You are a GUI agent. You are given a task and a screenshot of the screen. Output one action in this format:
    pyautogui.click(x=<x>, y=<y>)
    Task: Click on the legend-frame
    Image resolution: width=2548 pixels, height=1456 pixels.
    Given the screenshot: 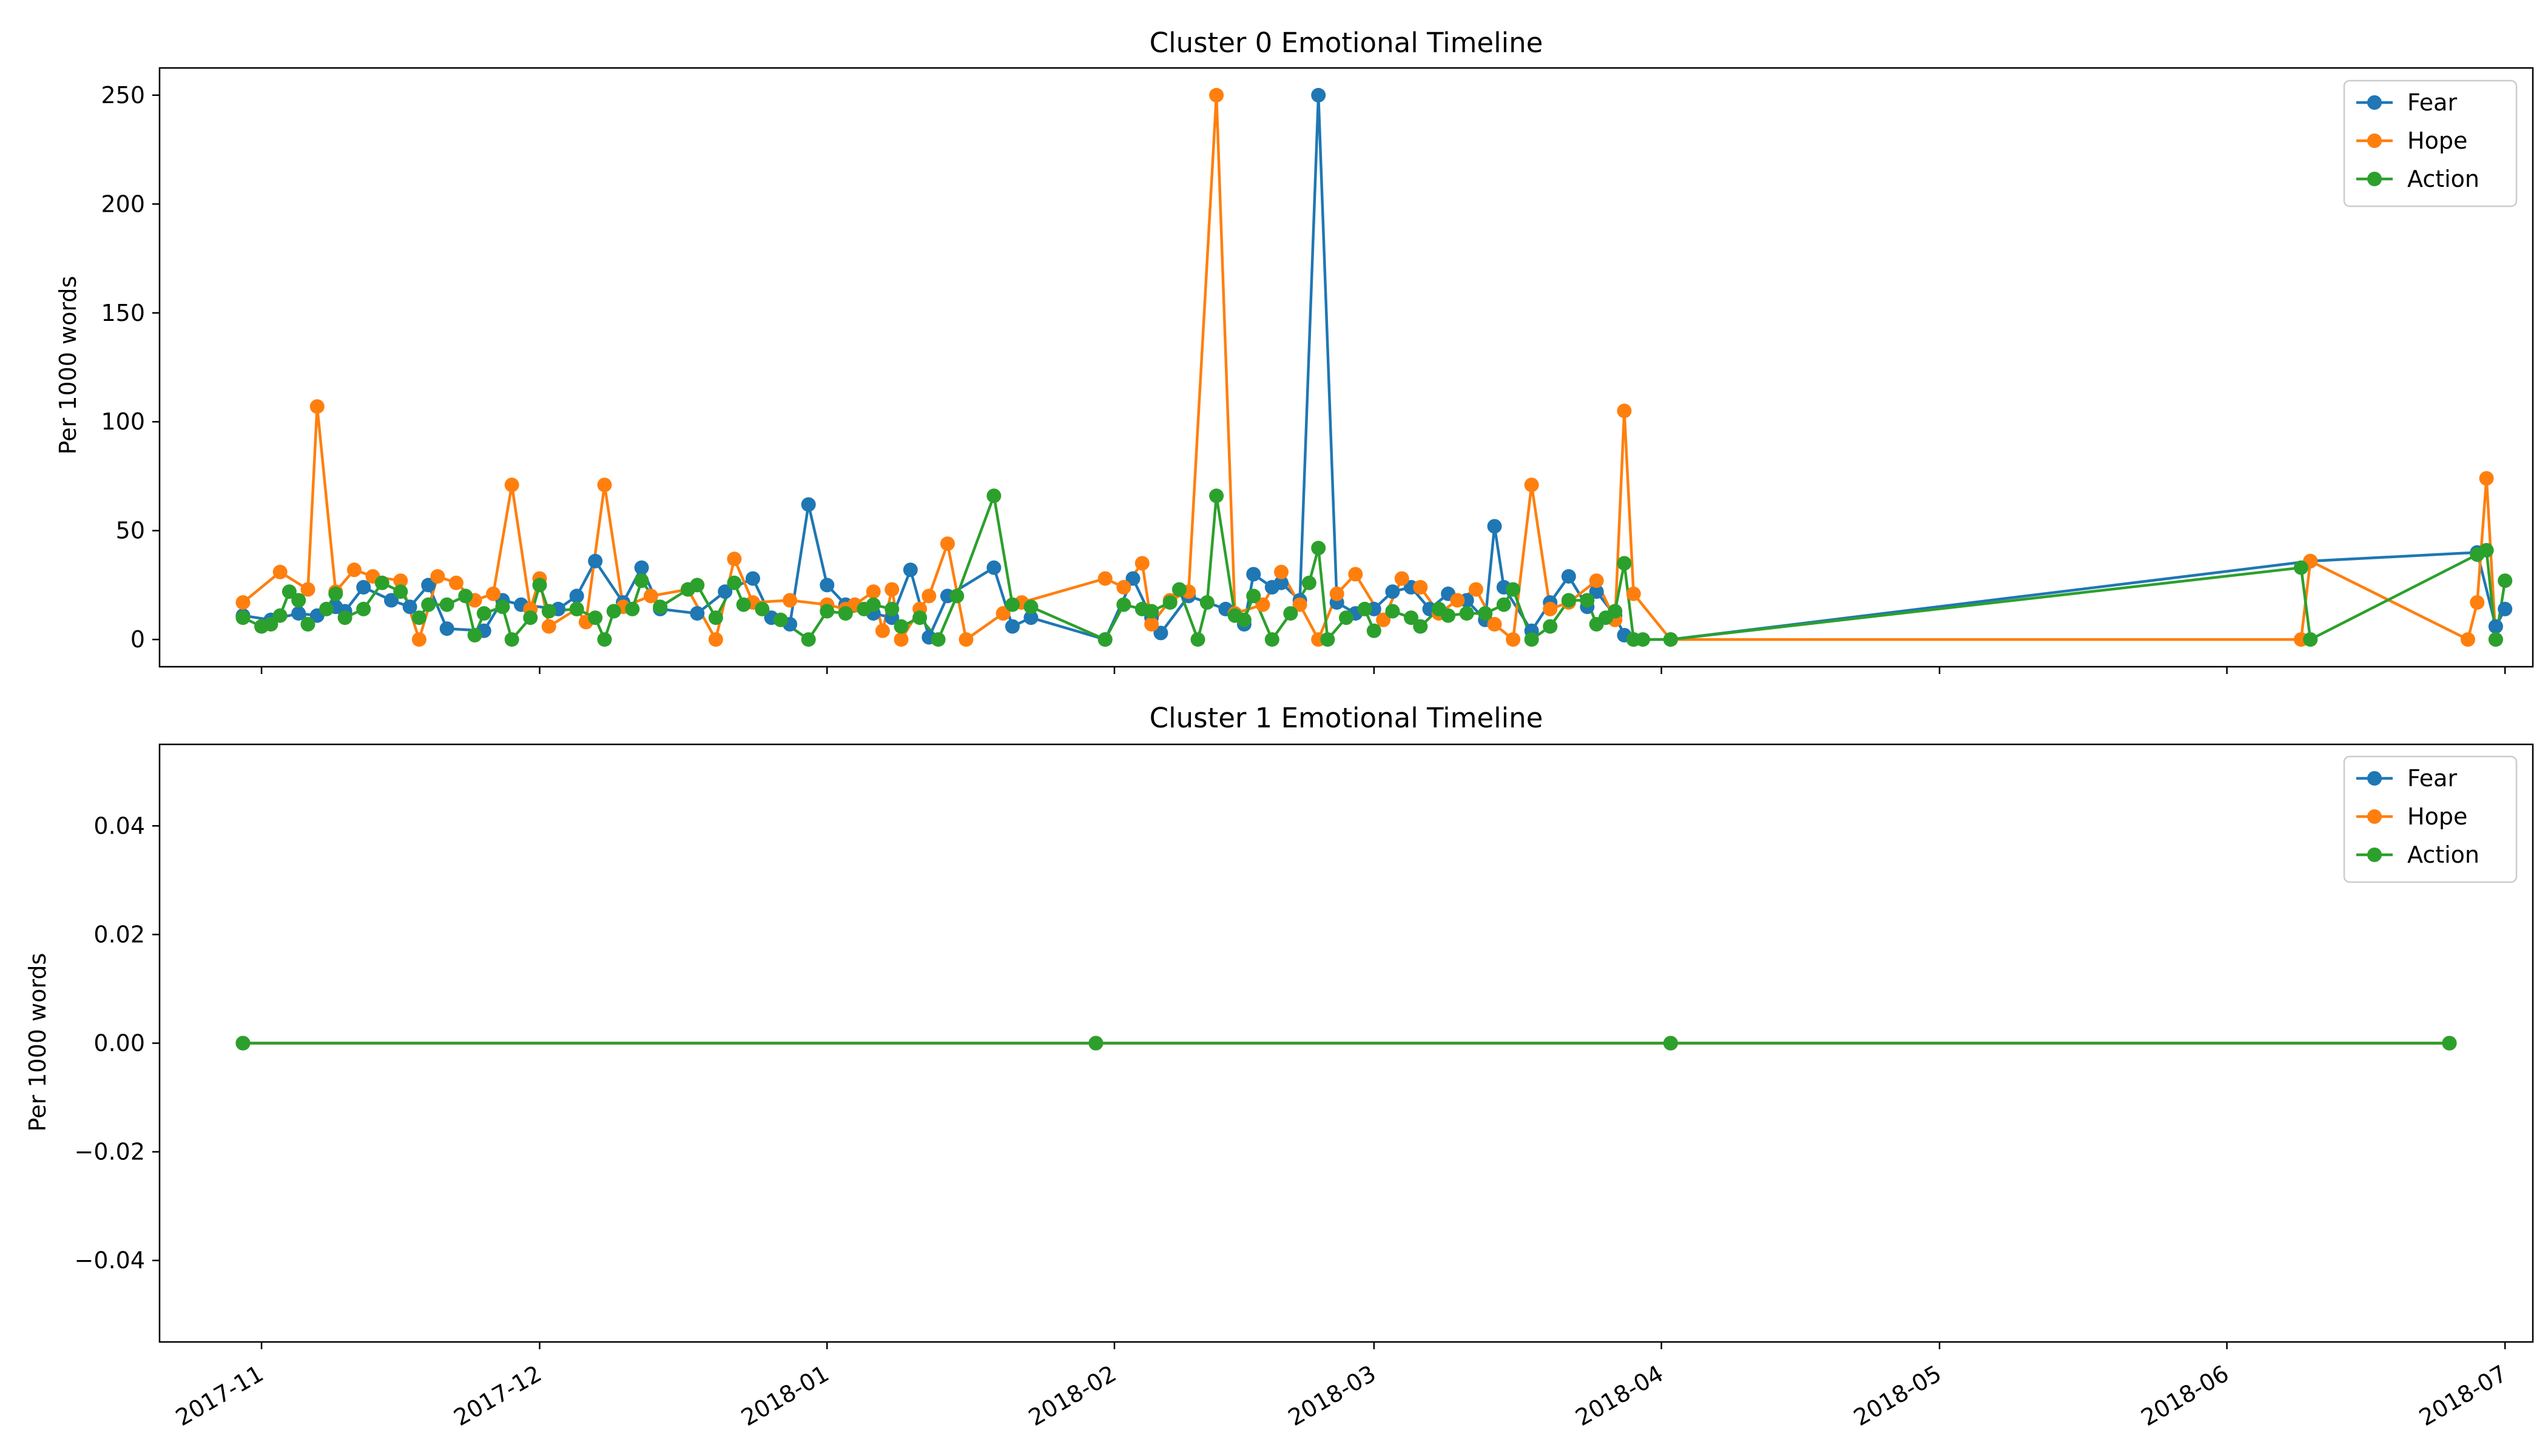 What is the action you would take?
    pyautogui.click(x=2430, y=819)
    